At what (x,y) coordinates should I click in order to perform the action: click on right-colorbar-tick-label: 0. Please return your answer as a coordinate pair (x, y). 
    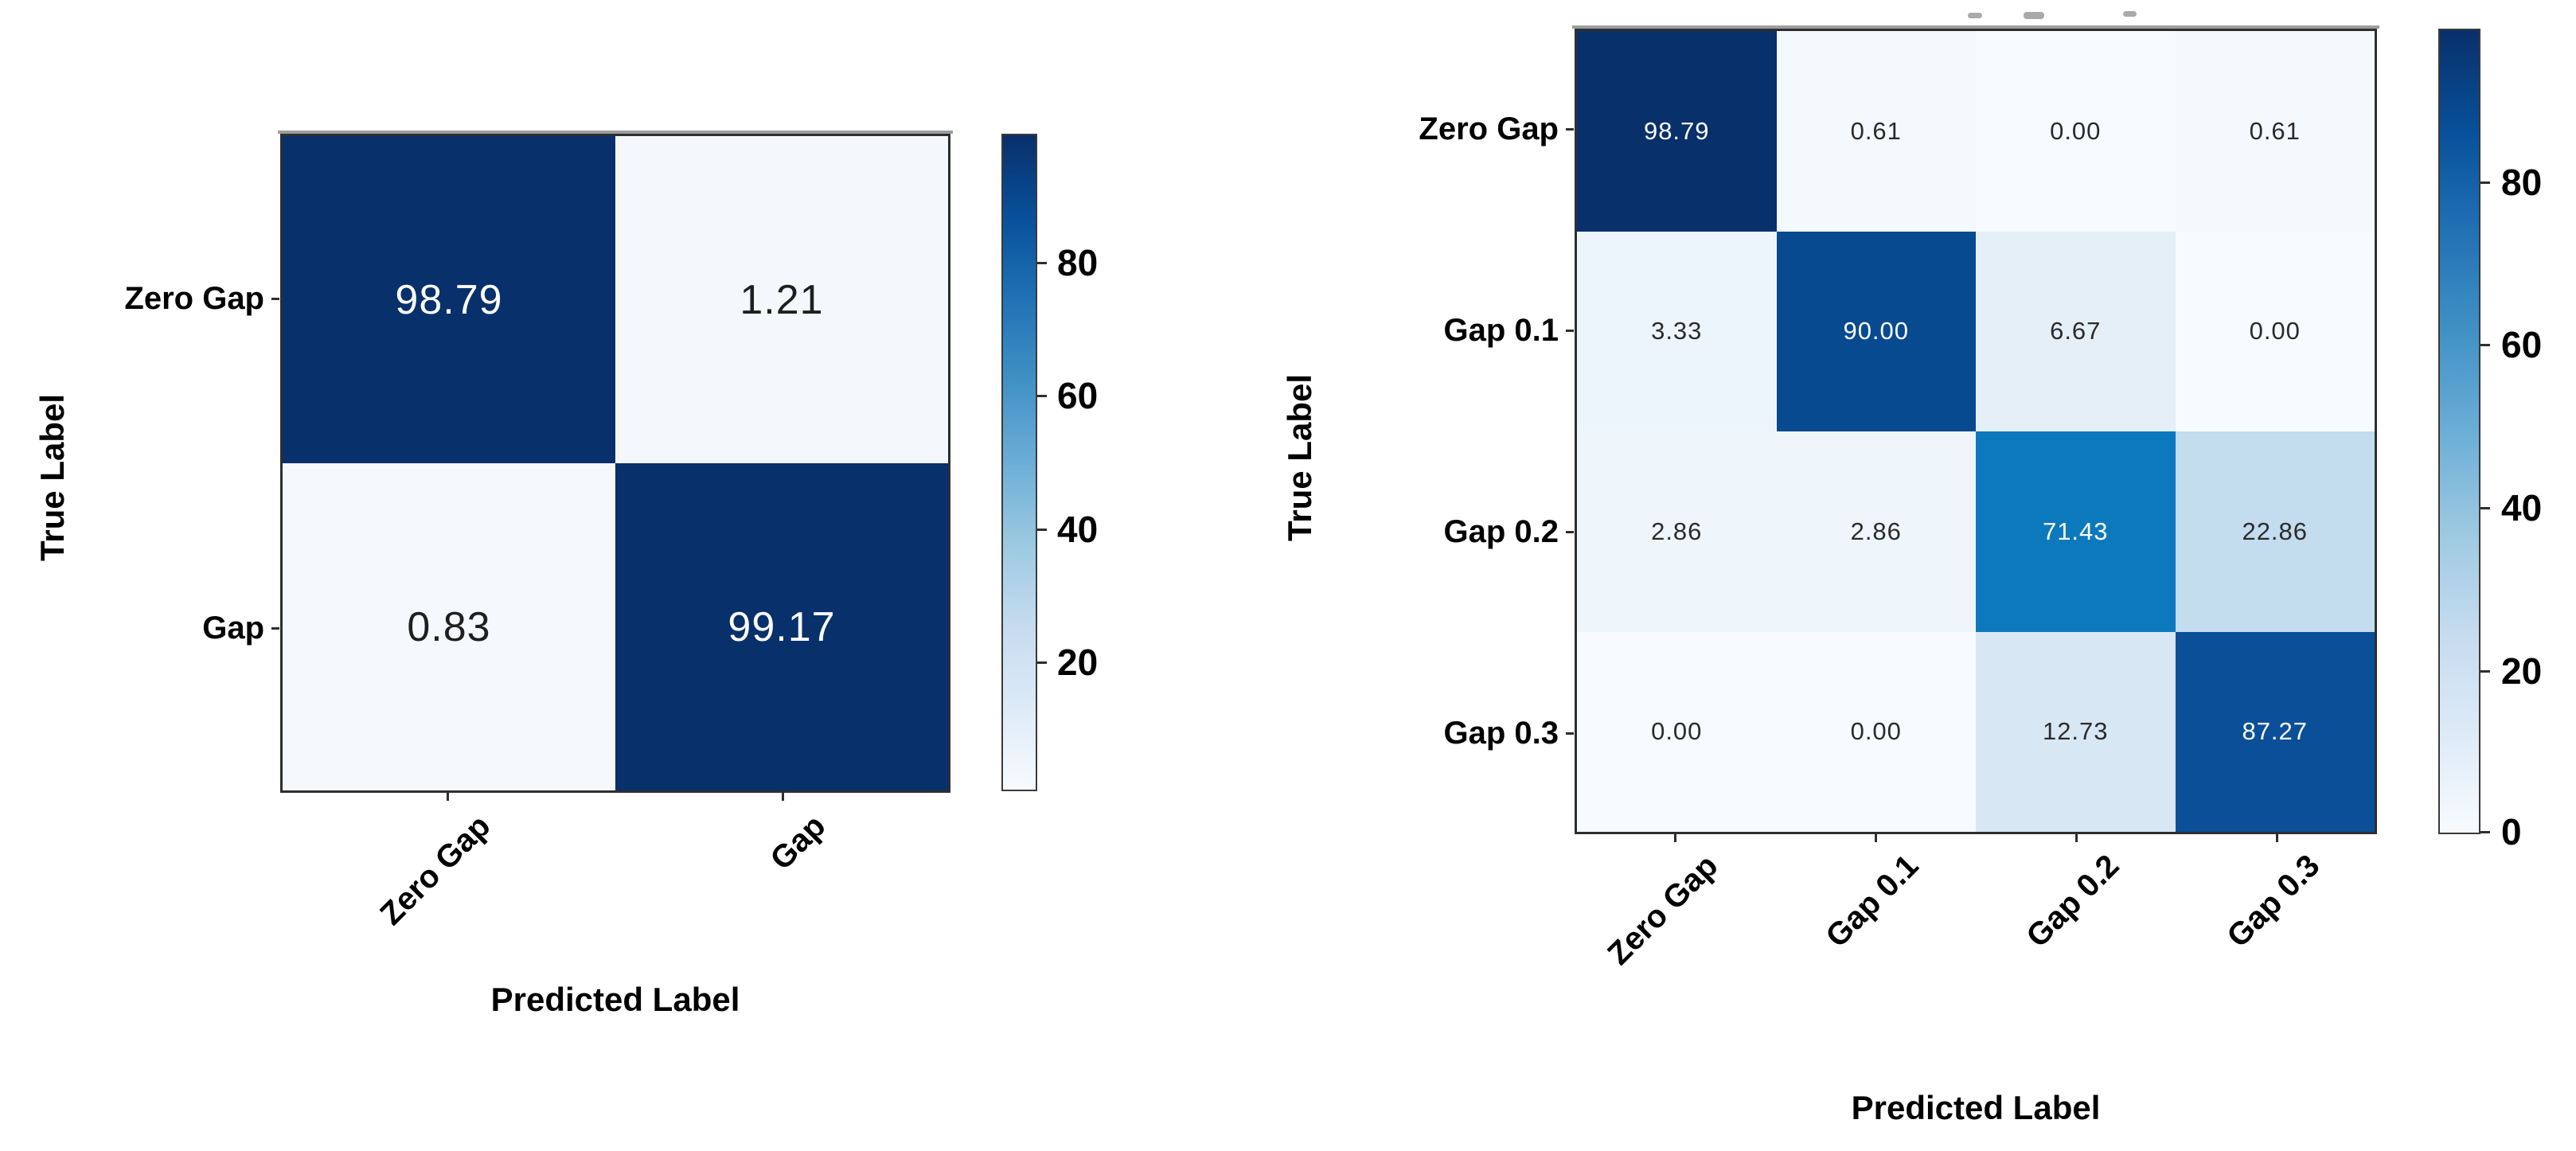
    Looking at the image, I should click on (2511, 832).